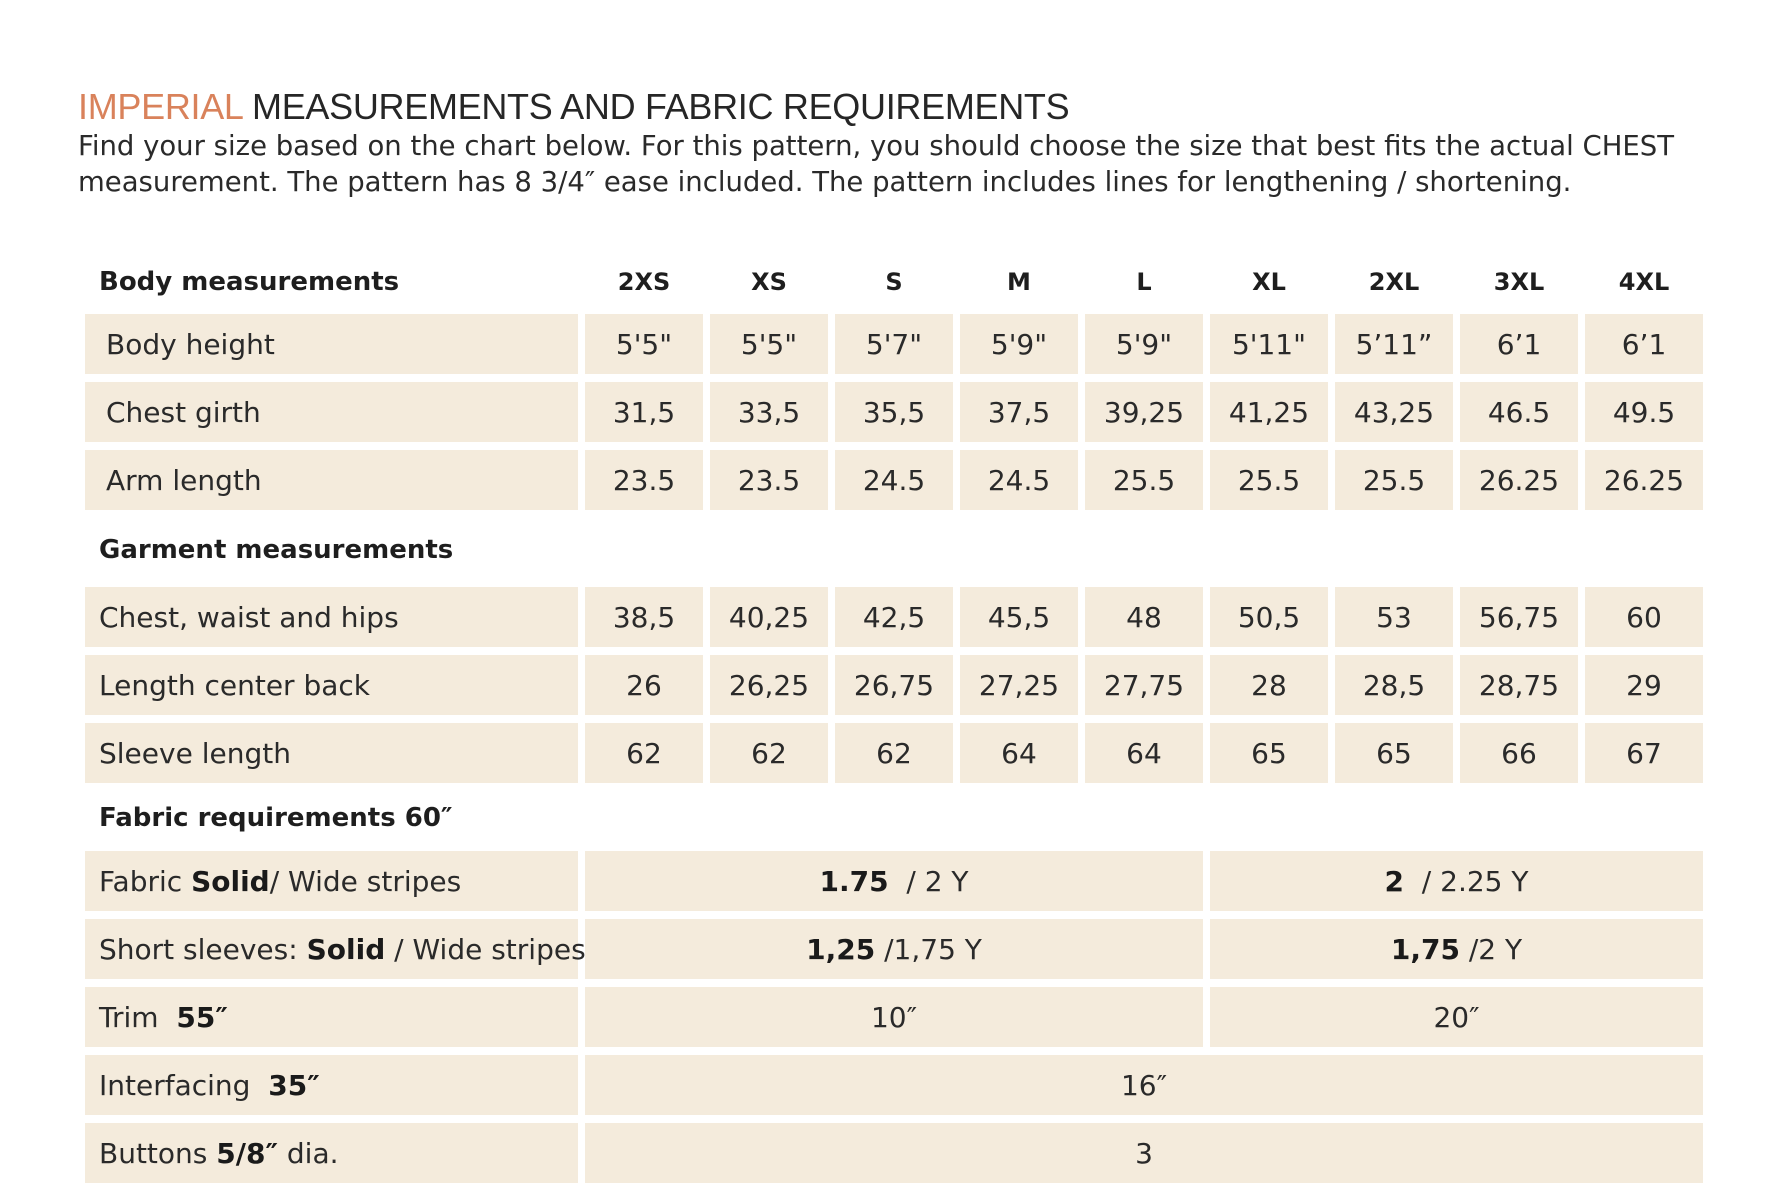 Image resolution: width=1780 pixels, height=1192 pixels. What do you see at coordinates (1144, 685) in the screenshot?
I see `table-cell: 27,75` at bounding box center [1144, 685].